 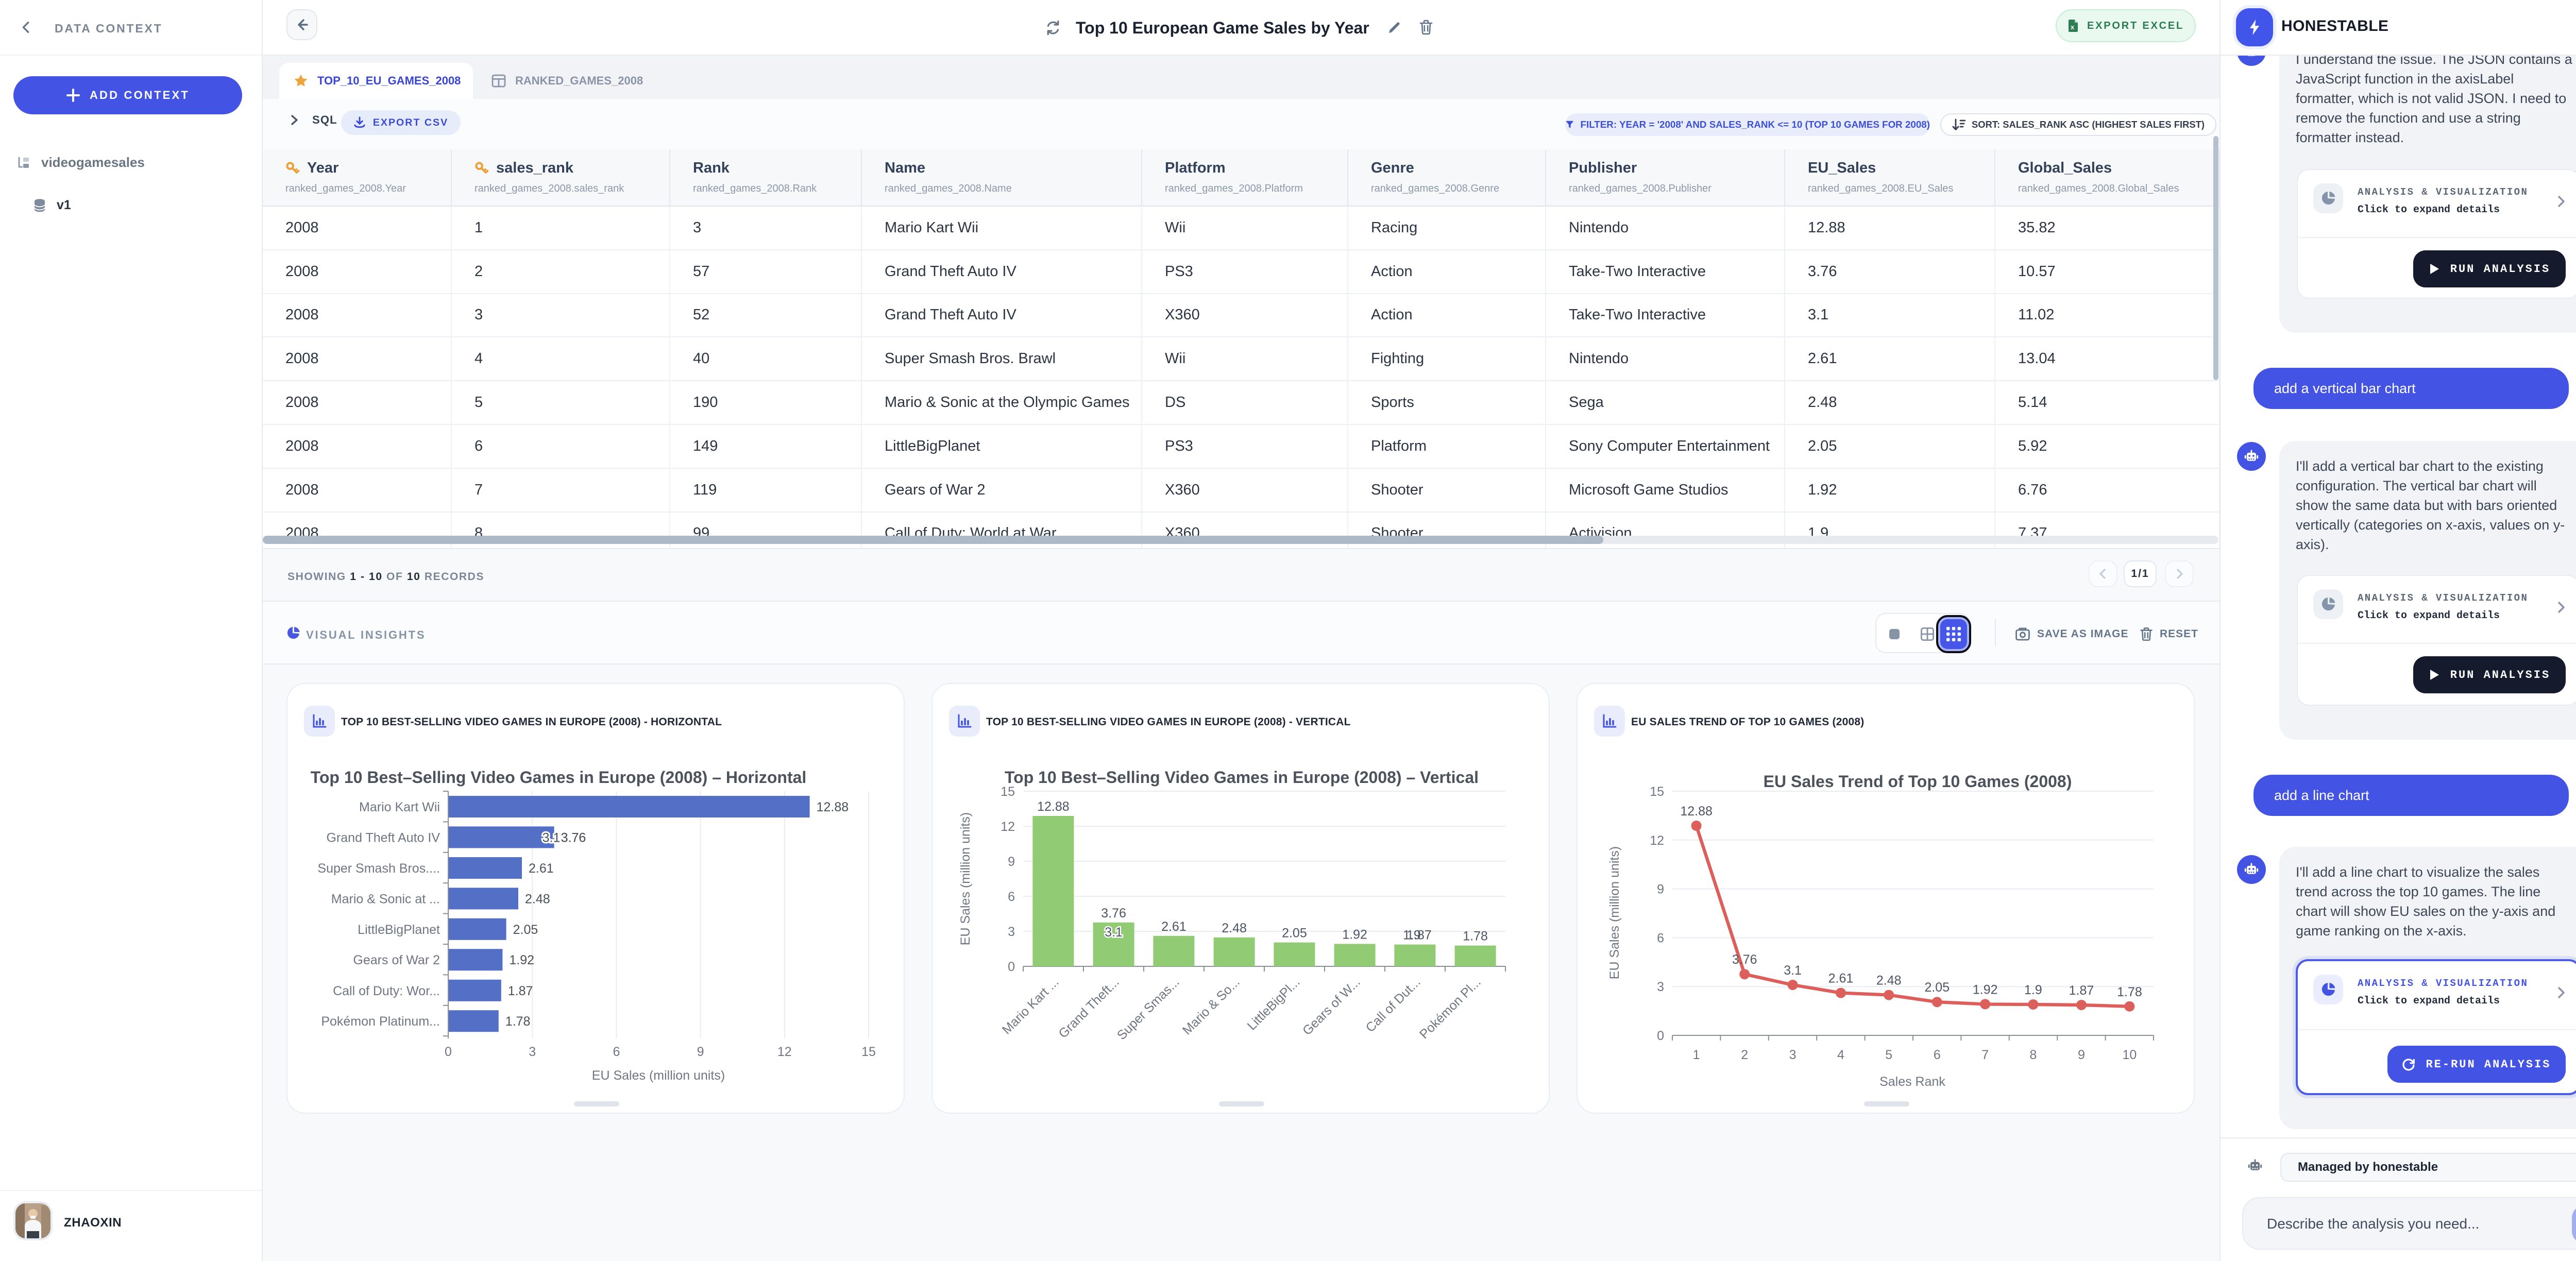 I want to click on svg-text: x, so click(x=2073, y=27).